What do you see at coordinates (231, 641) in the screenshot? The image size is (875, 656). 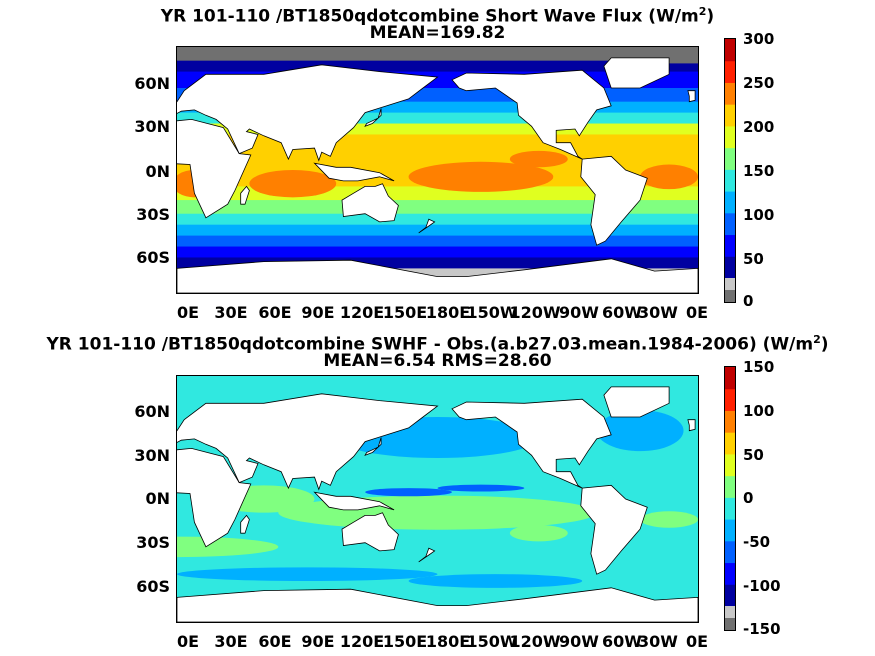 I see `lon-label: 30E` at bounding box center [231, 641].